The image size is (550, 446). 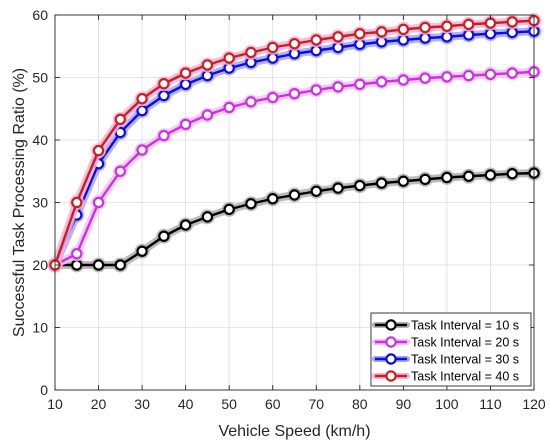 I want to click on y-tick-label: 10, so click(x=40, y=328).